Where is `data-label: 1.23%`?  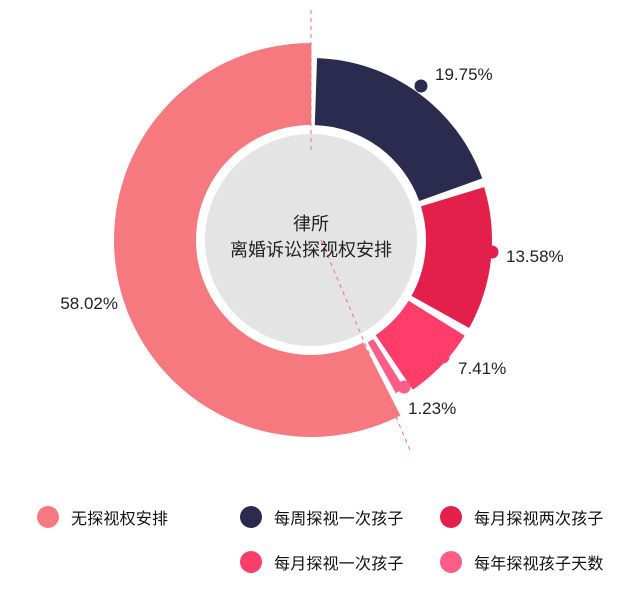 data-label: 1.23% is located at coordinates (432, 408).